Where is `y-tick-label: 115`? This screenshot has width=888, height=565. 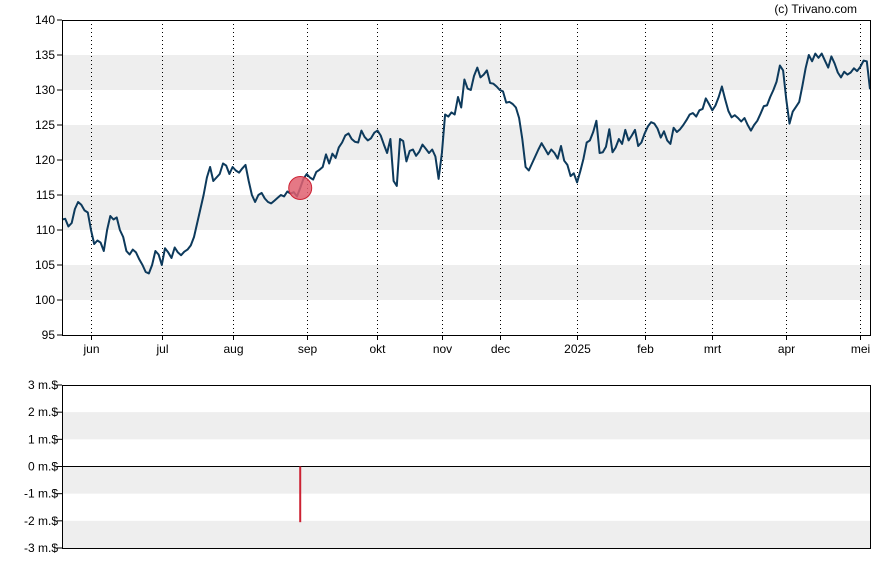
y-tick-label: 115 is located at coordinates (45, 195).